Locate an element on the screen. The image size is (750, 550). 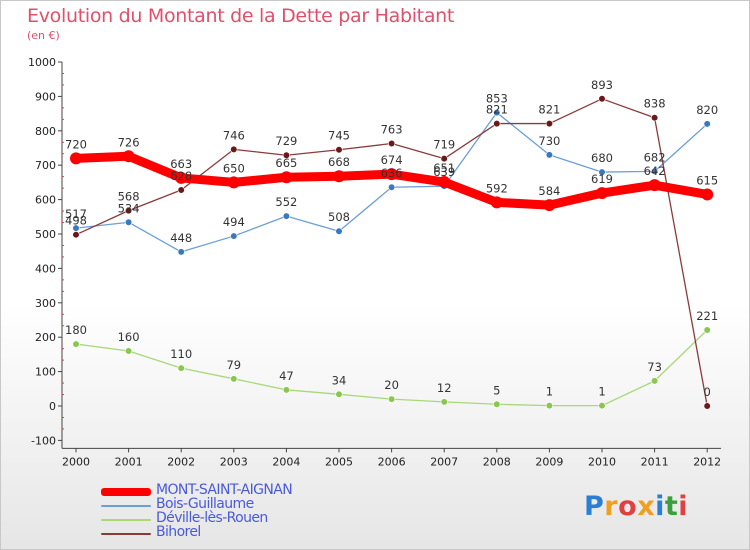
data-label-d-ville-l-s-rouen: 110 is located at coordinates (181, 354).